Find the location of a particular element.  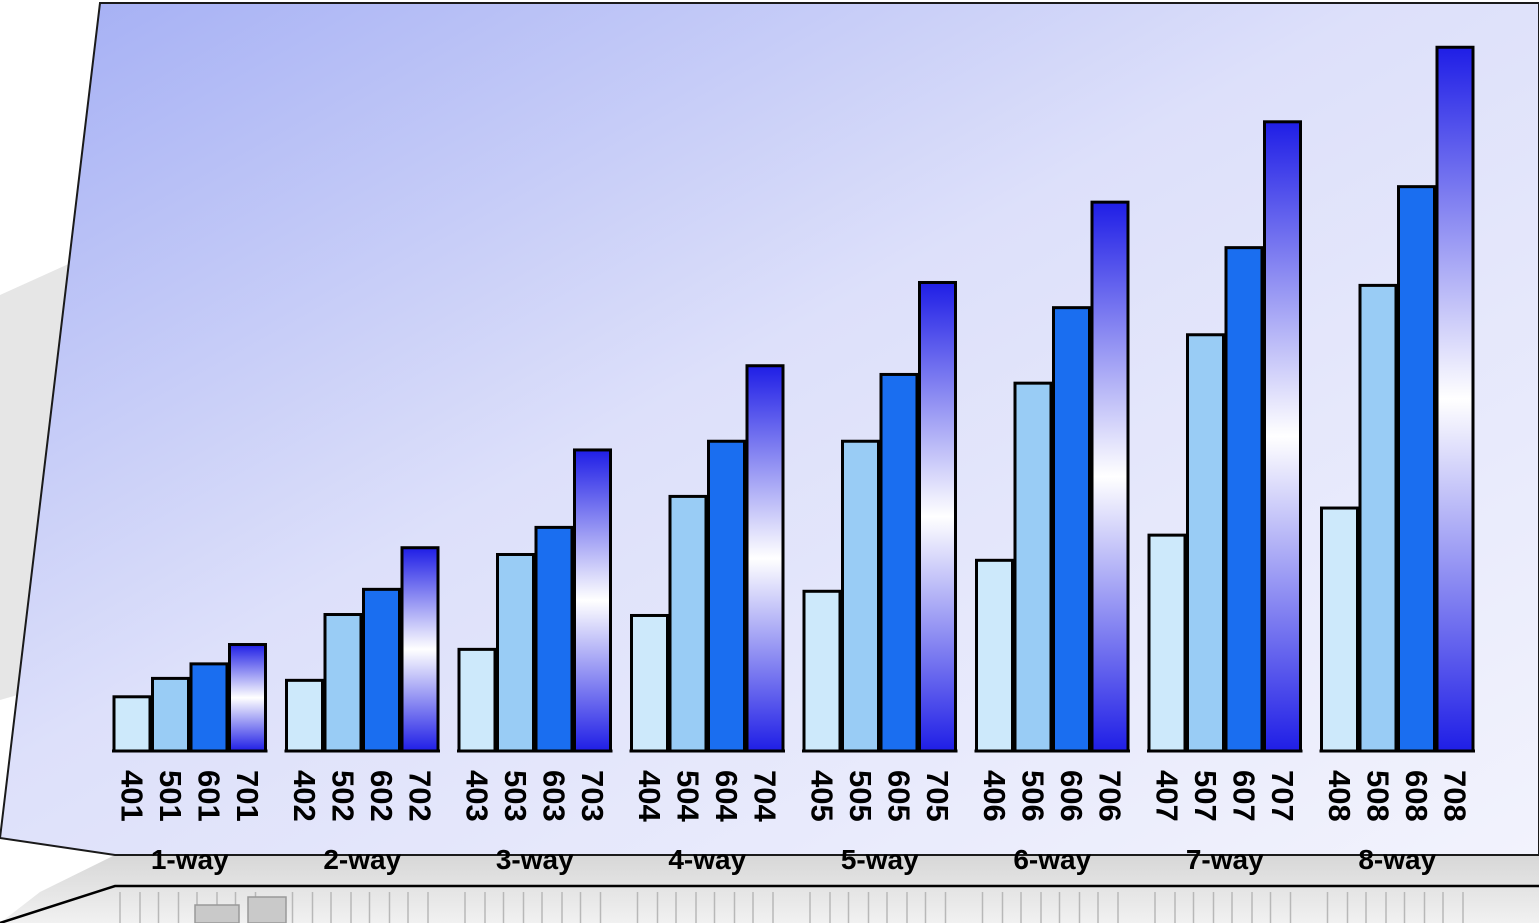

group-label-8-way: 8-way is located at coordinates (1397, 859).